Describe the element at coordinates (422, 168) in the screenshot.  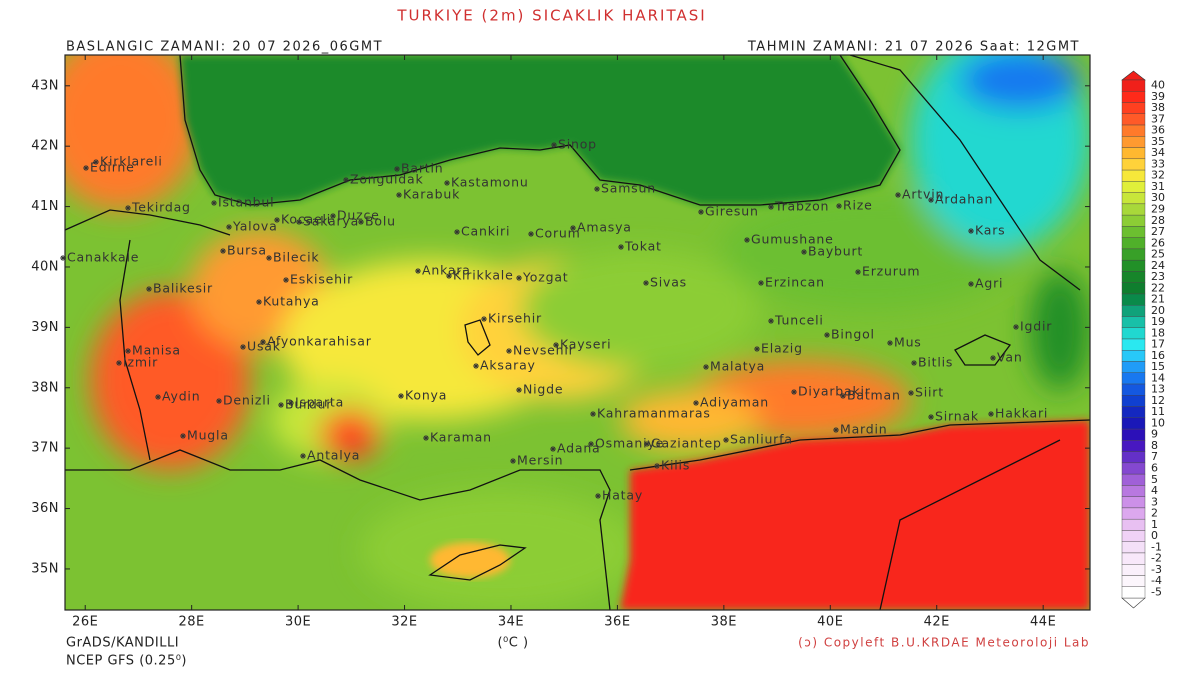
I see `city-label: Bartin` at that location.